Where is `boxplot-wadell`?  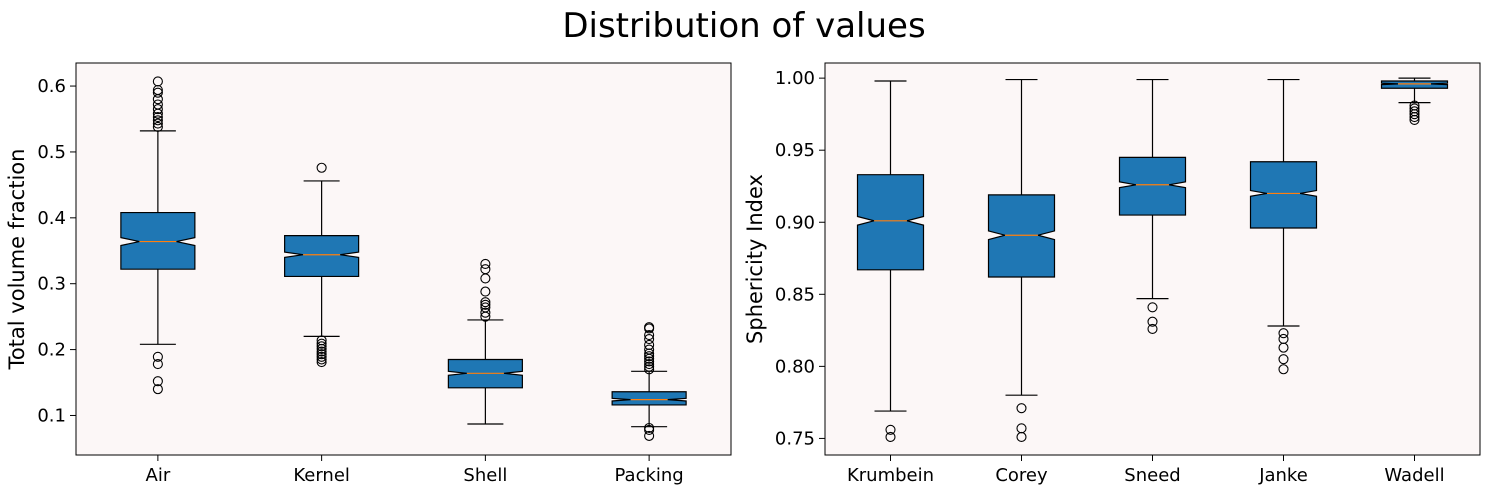 boxplot-wadell is located at coordinates (1414, 101).